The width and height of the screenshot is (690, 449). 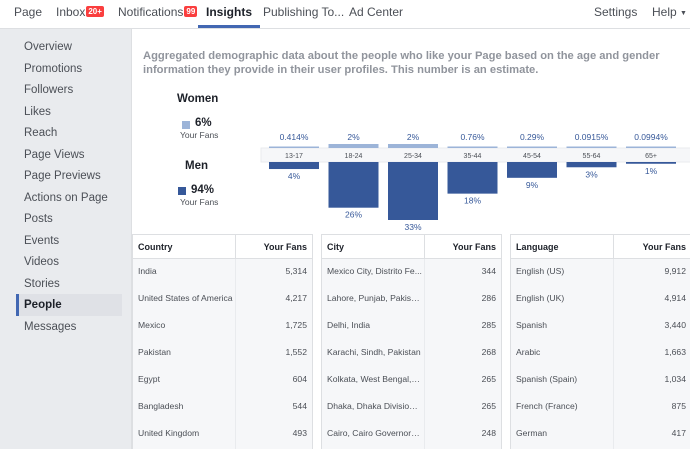 I want to click on table-row: Cairo, Cairo Governora... 248, so click(x=411, y=434).